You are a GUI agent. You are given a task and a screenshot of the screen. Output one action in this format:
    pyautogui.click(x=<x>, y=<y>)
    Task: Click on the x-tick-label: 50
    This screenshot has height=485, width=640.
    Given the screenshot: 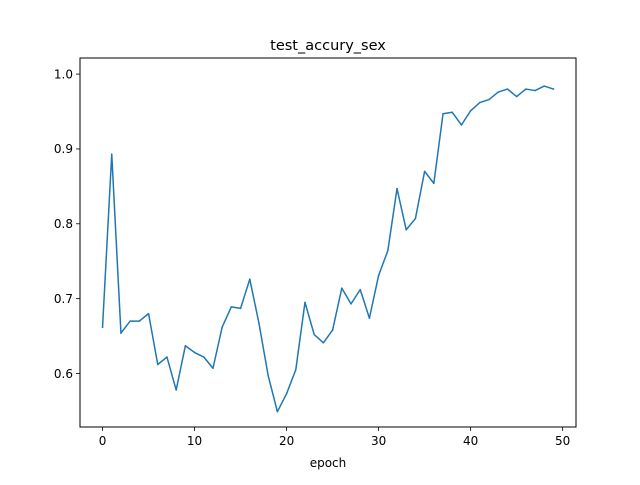 What is the action you would take?
    pyautogui.click(x=562, y=441)
    